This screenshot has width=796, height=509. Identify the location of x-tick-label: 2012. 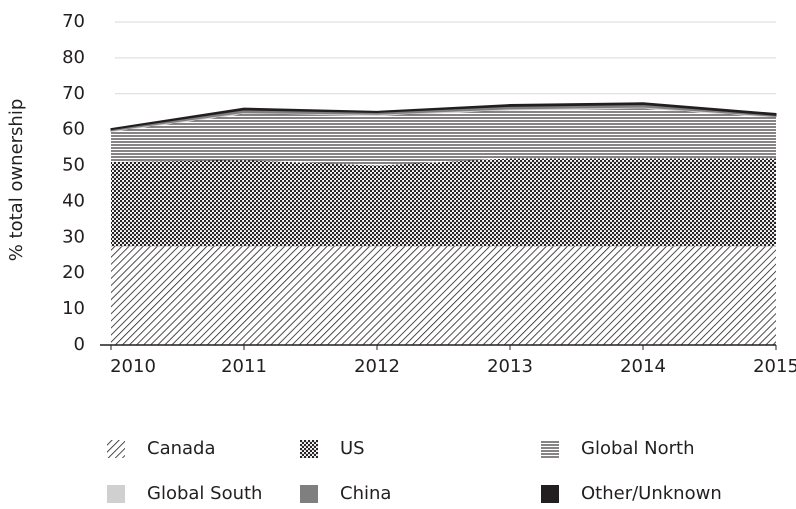
(377, 366).